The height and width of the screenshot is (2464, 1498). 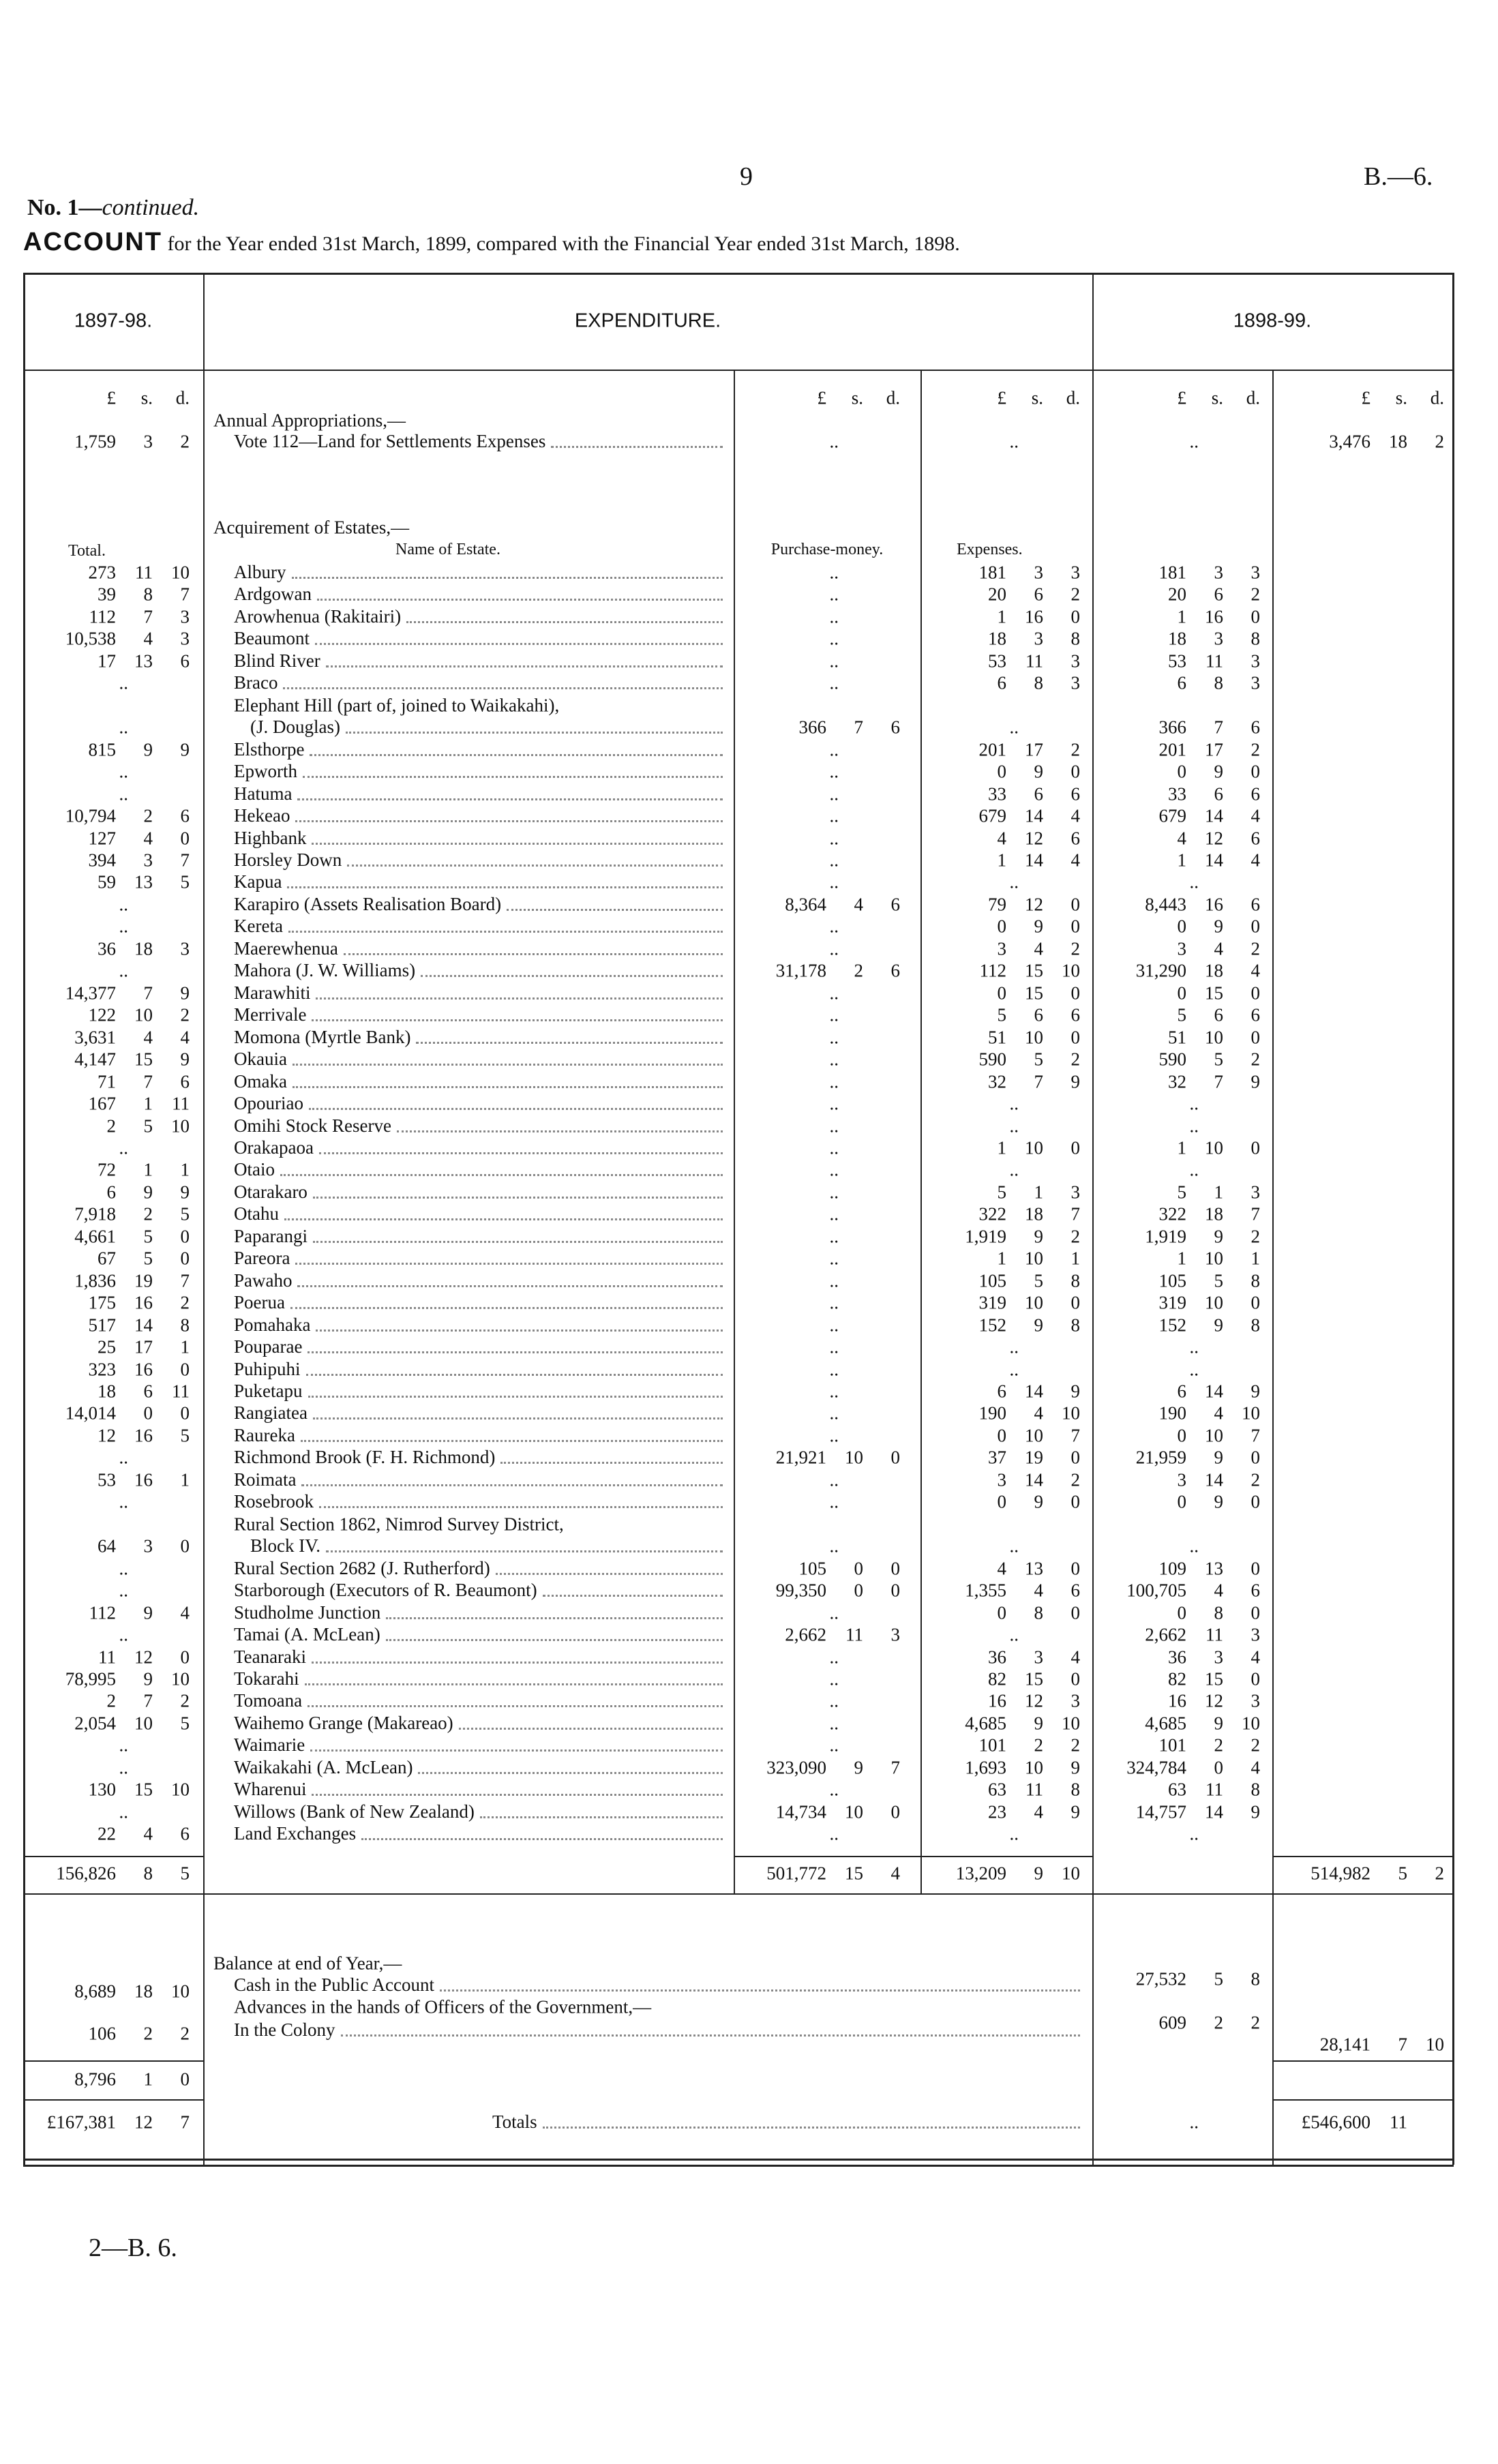 I want to click on amount: 16, so click(x=143, y=1302).